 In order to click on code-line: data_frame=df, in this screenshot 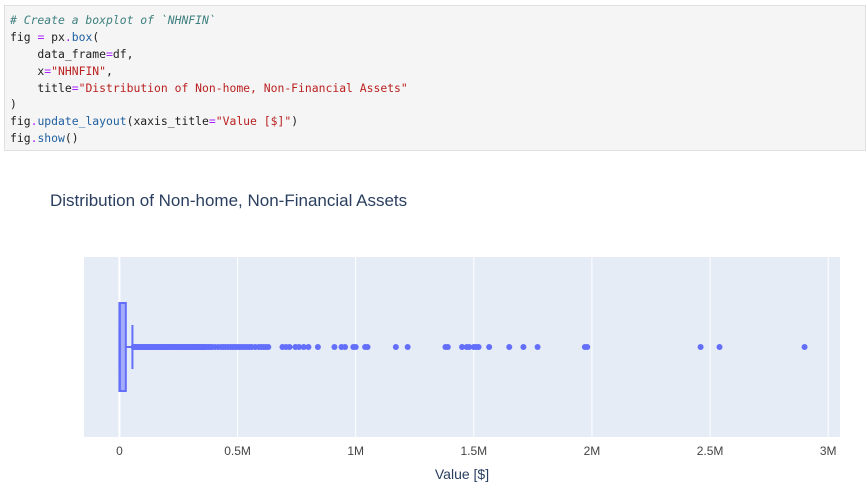, I will do `click(209, 54)`.